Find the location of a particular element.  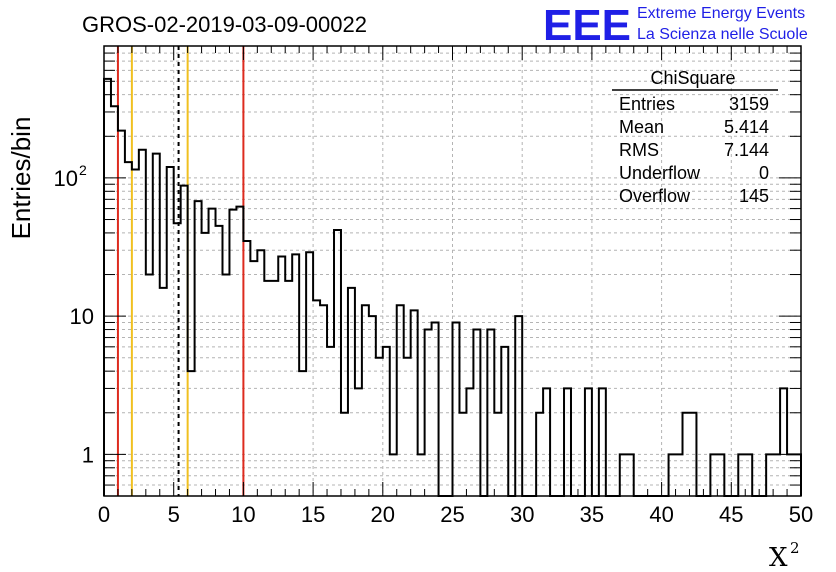

stats-row-label: Entries is located at coordinates (647, 104).